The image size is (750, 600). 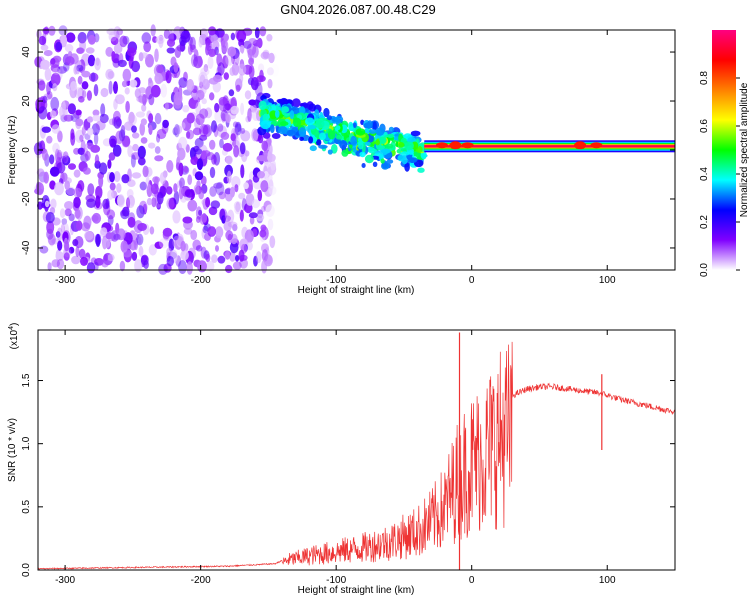 I want to click on y-tick-label: 40, so click(x=26, y=52).